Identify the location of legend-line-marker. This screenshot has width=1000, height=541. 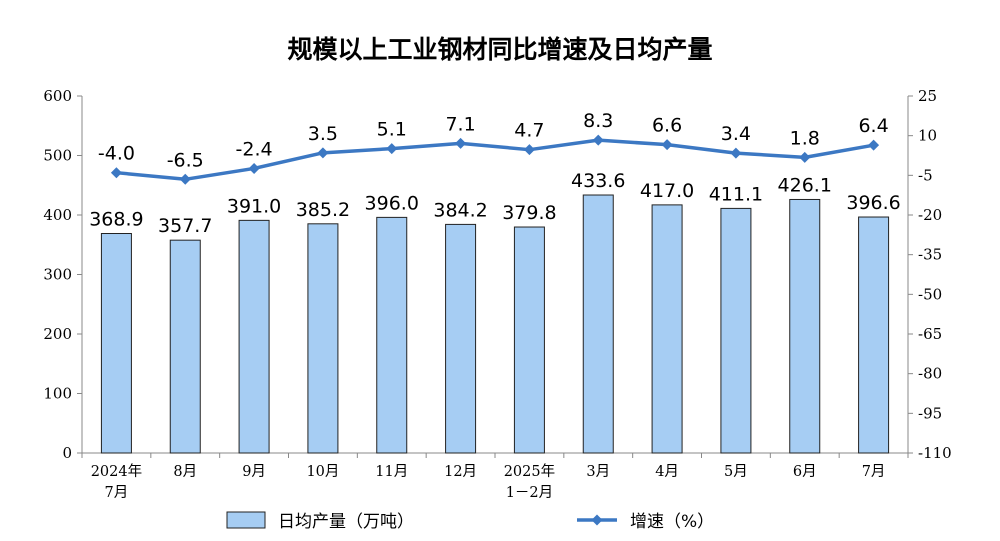
(597, 520).